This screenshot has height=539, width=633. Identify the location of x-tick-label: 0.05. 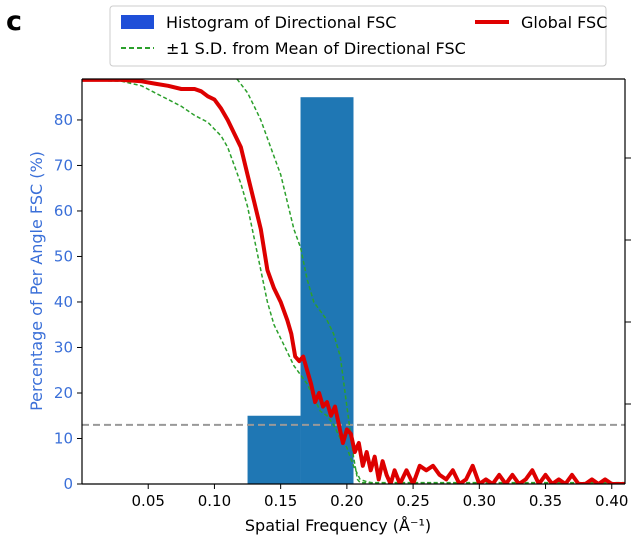
(148, 501).